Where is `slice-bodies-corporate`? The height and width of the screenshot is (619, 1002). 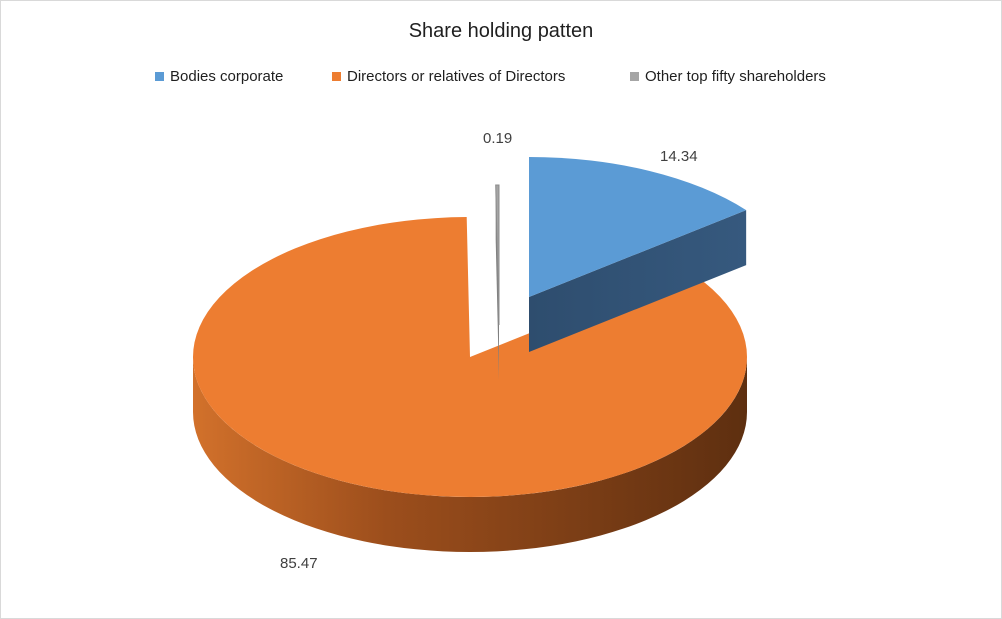 slice-bodies-corporate is located at coordinates (638, 227).